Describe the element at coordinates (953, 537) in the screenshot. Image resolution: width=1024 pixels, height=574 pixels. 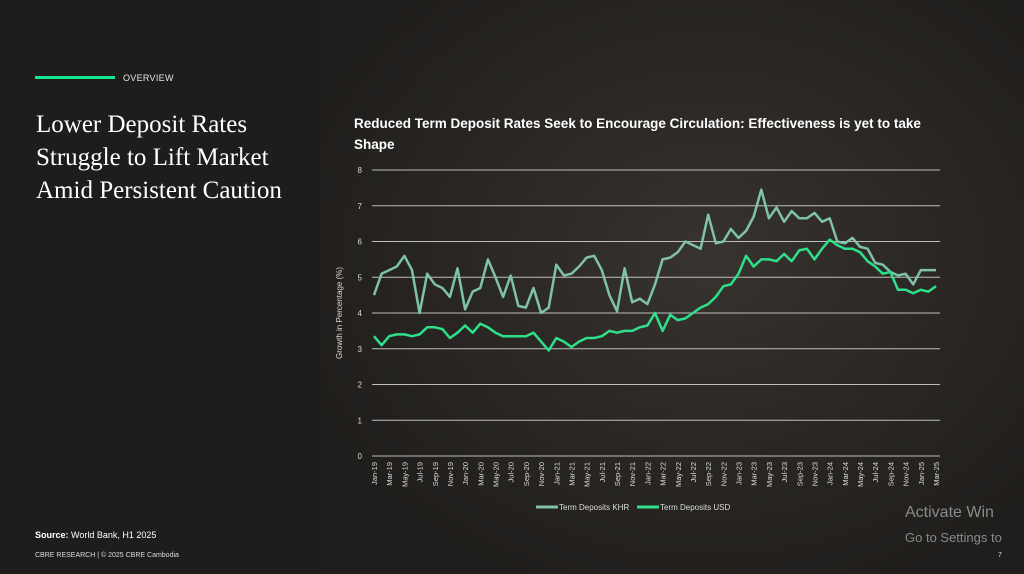
I see `activation-watermark-sub: Go to Settings to` at that location.